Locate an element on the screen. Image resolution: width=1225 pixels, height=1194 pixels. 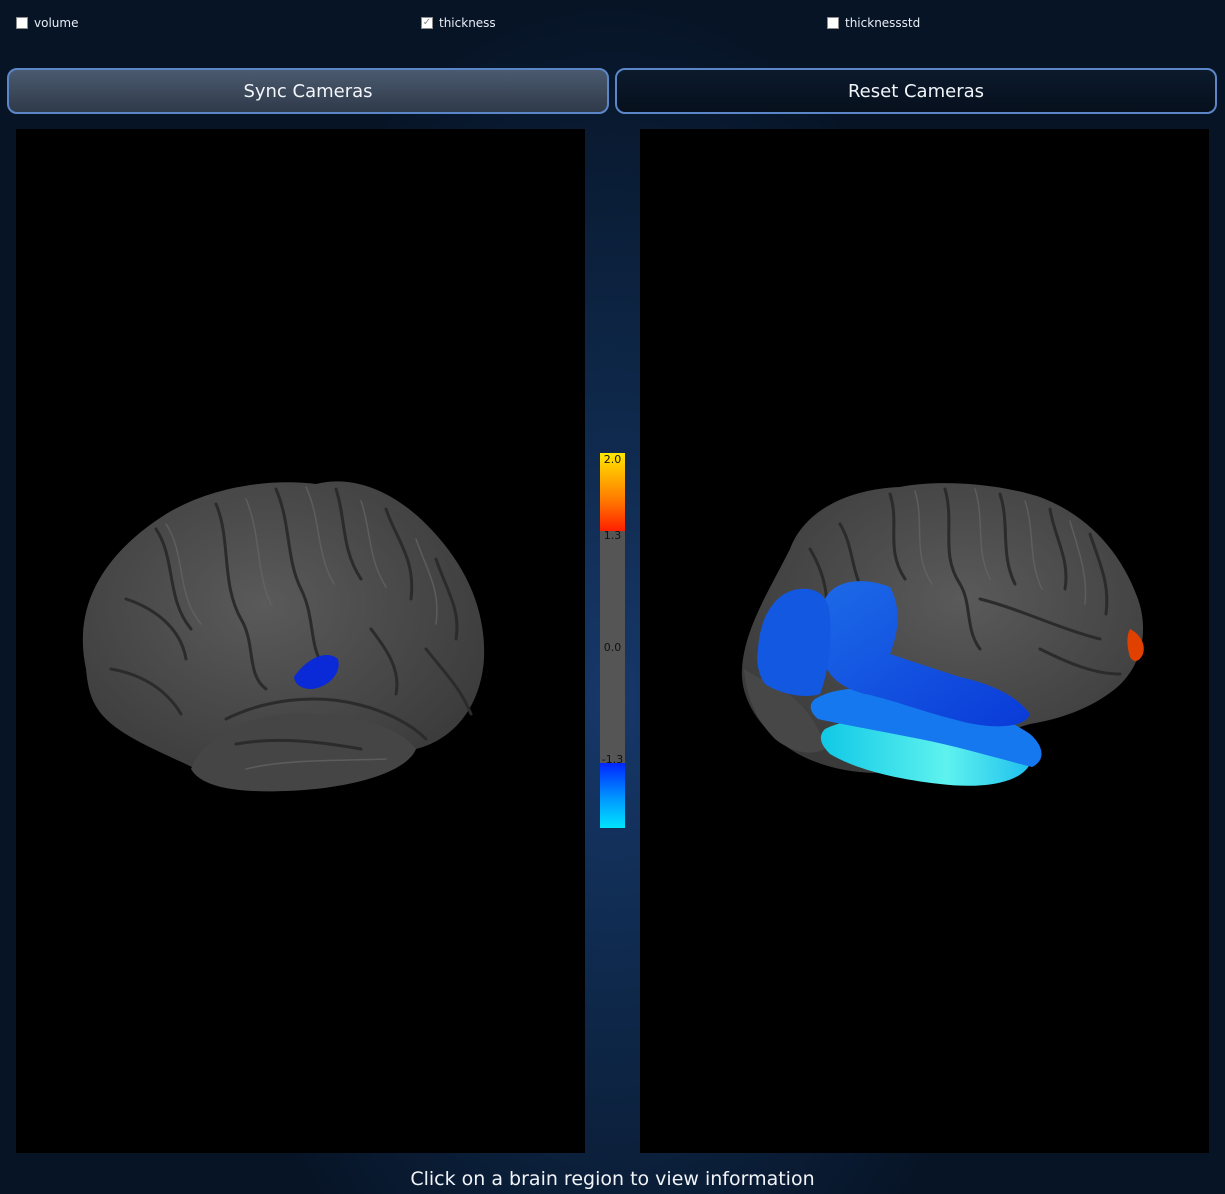
volume-label: volume is located at coordinates (56, 23).